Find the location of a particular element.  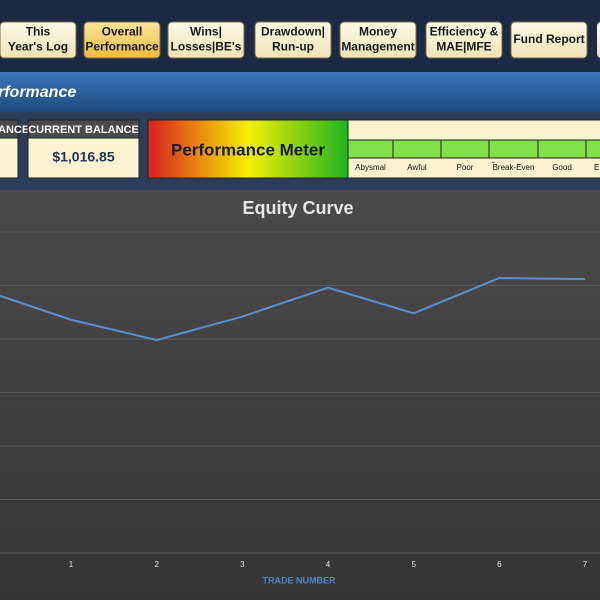

nav-button-label: Wins| is located at coordinates (206, 32).